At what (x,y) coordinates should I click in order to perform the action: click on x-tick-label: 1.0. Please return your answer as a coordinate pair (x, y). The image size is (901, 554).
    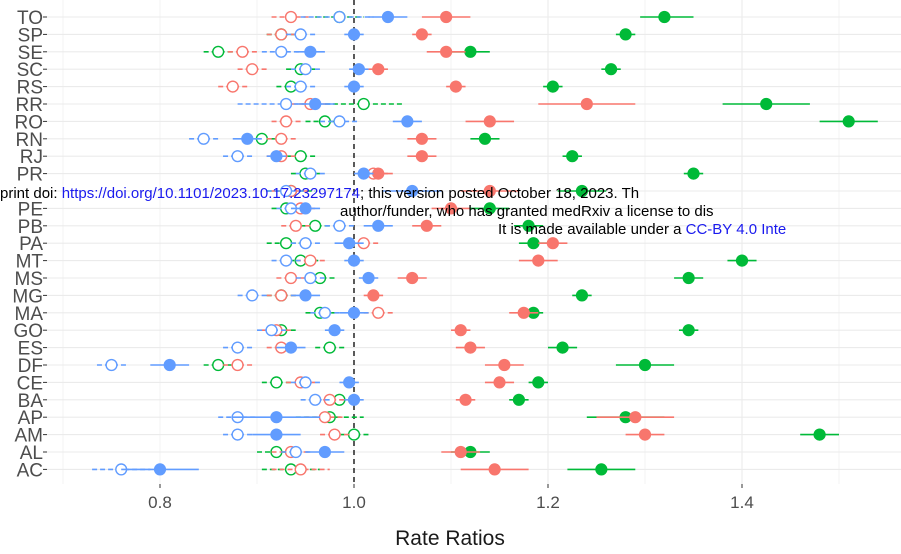
    Looking at the image, I should click on (354, 502).